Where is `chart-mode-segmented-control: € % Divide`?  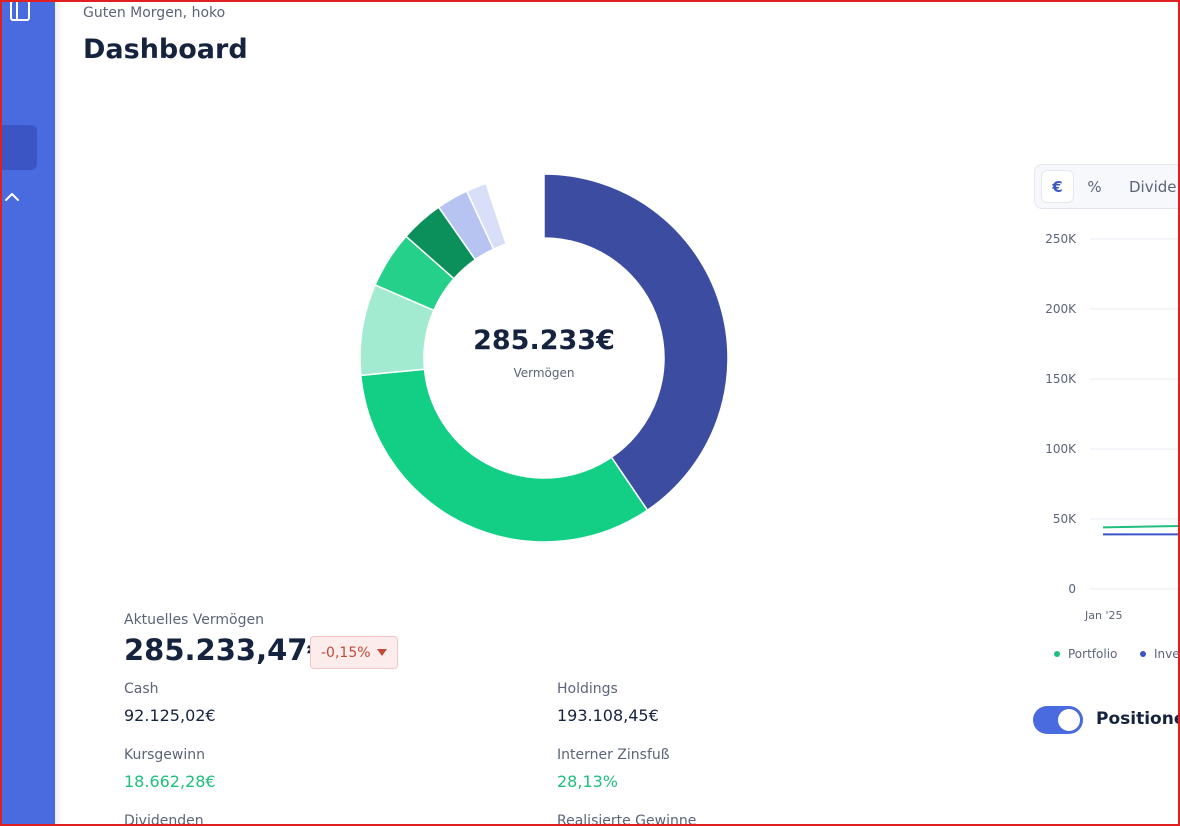 chart-mode-segmented-control: € % Divide is located at coordinates (1107, 186).